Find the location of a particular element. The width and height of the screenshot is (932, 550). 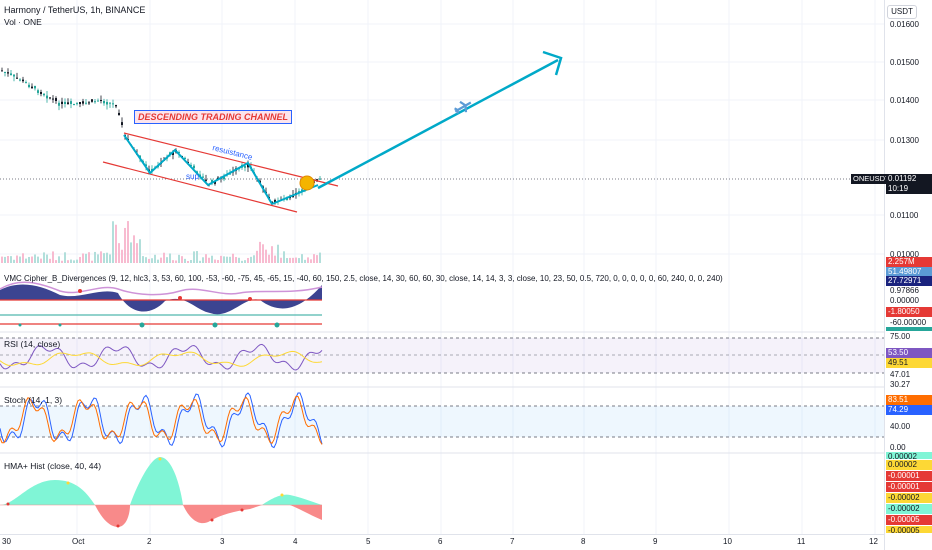

vmc-label: 0.00000 is located at coordinates (904, 300).